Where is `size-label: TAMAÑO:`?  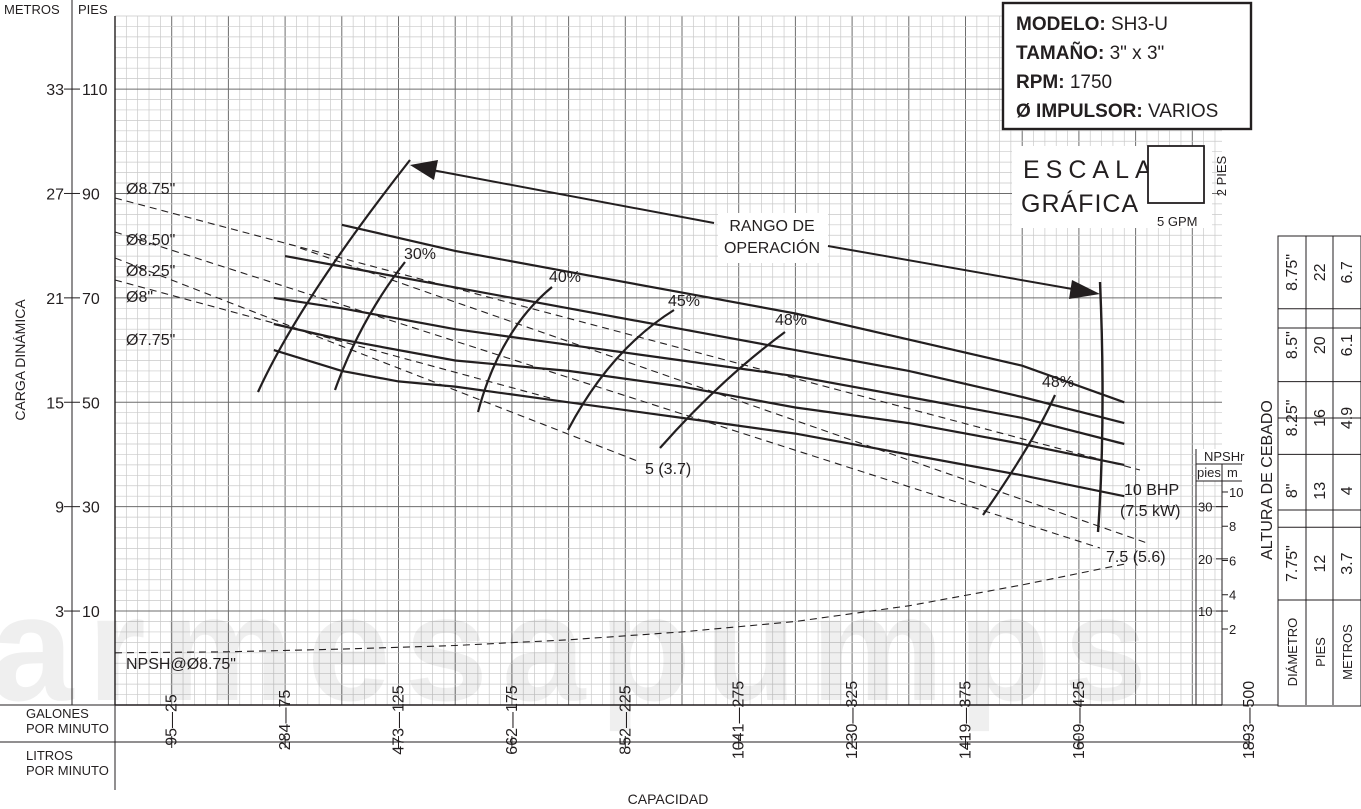
size-label: TAMAÑO: is located at coordinates (1060, 53).